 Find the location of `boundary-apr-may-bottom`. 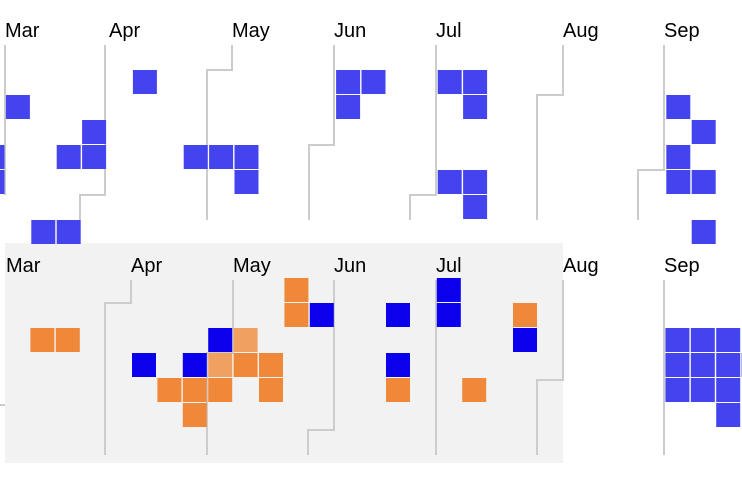

boundary-apr-may-bottom is located at coordinates (118, 367).